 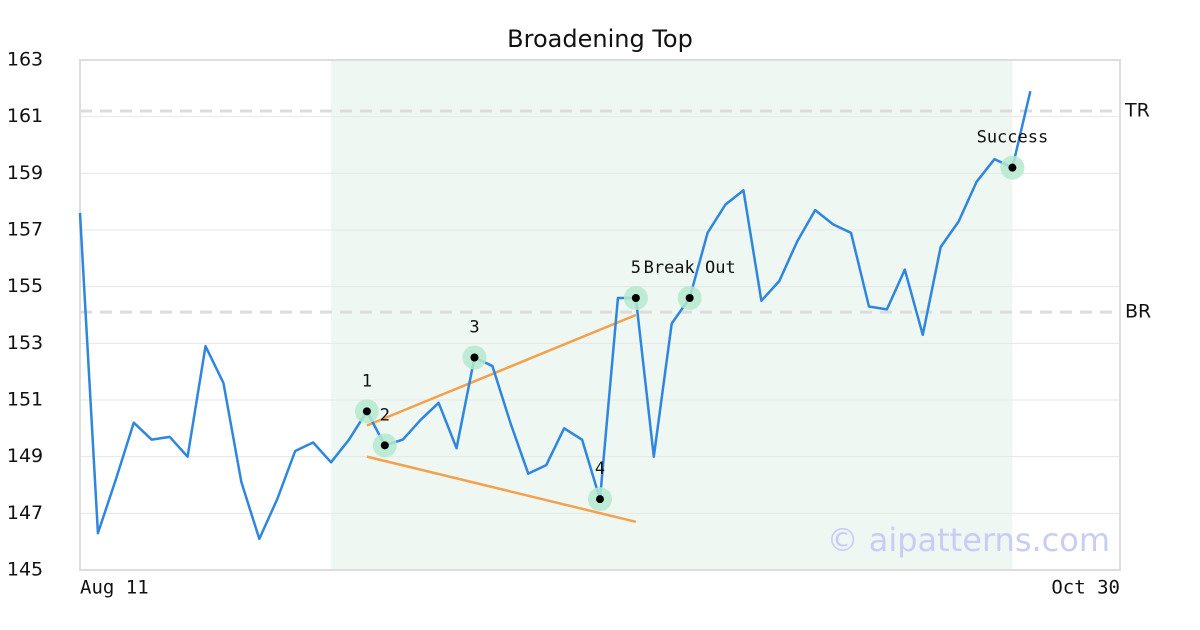 I want to click on chart-title: Broadening Top, so click(x=600, y=39).